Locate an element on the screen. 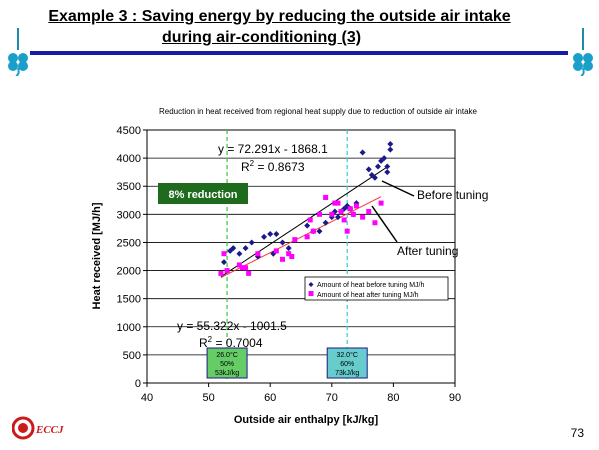  reference-box-text: 53kJ/kg is located at coordinates (227, 373).